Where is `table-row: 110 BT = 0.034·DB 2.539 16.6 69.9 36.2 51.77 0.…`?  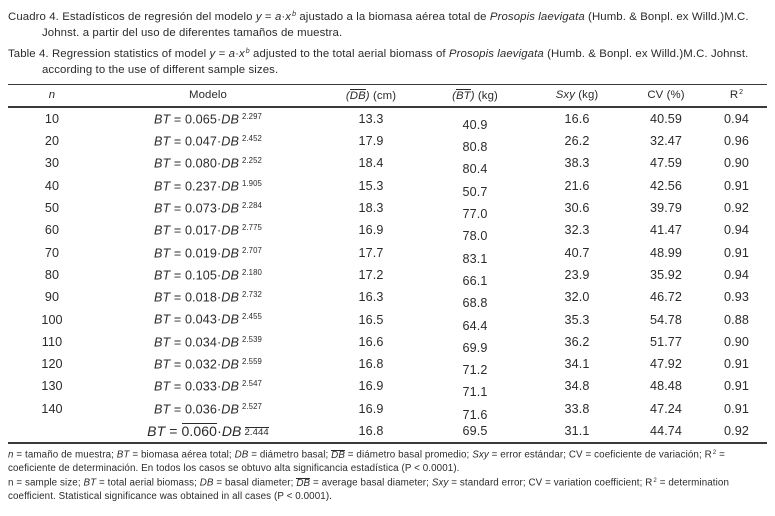 table-row: 110 BT = 0.034·DB 2.539 16.6 69.9 36.2 51.77 0.… is located at coordinates (387, 343).